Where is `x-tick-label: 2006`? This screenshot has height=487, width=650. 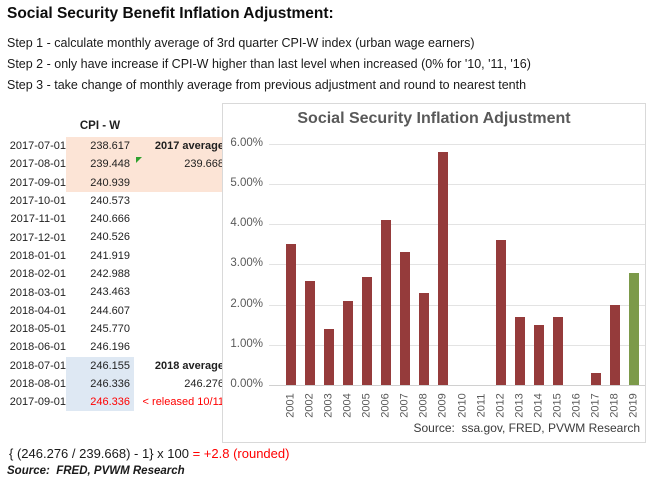 x-tick-label: 2006 is located at coordinates (385, 405).